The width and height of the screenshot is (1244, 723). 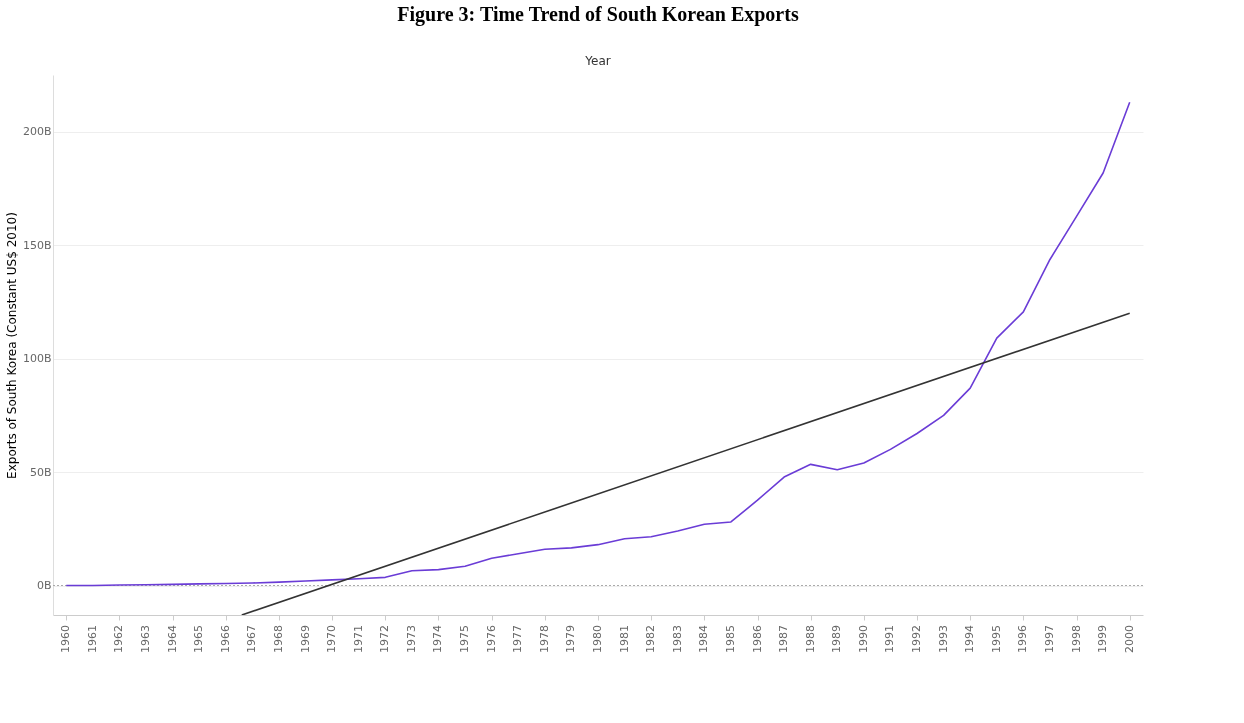 What do you see at coordinates (996, 639) in the screenshot?
I see `x-tick-label: 1995` at bounding box center [996, 639].